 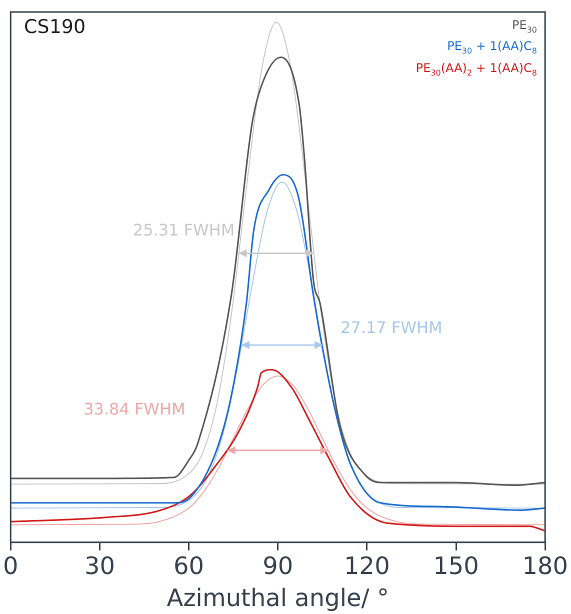 What do you see at coordinates (456, 566) in the screenshot?
I see `x-tick-label: 150` at bounding box center [456, 566].